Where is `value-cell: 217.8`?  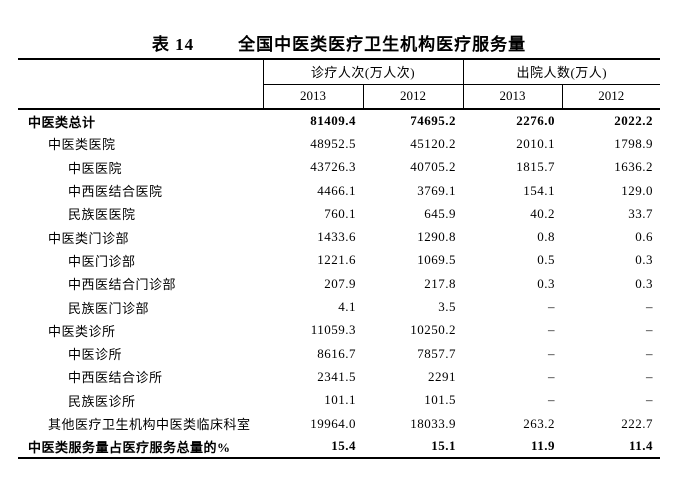
value-cell: 217.8 is located at coordinates (440, 283).